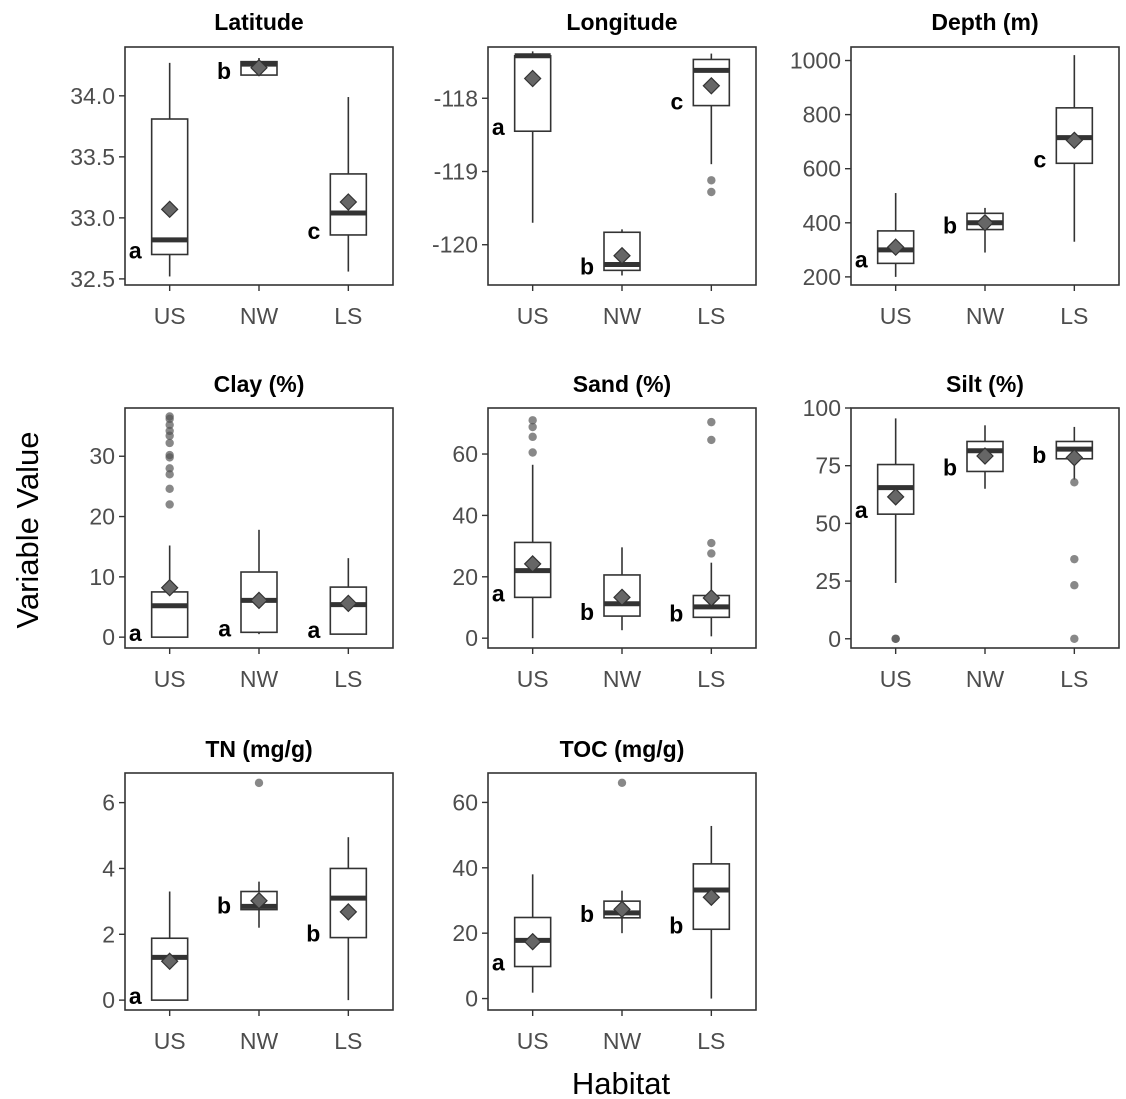 This screenshot has width=1126, height=1099. I want to click on y-tick-label: 25, so click(828, 581).